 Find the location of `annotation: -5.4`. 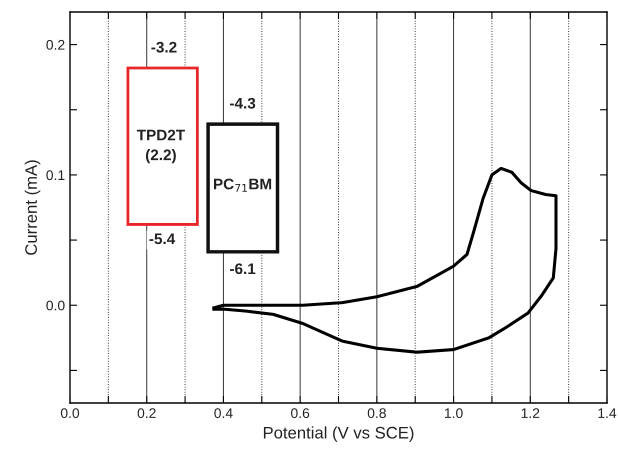

annotation: -5.4 is located at coordinates (162, 239).